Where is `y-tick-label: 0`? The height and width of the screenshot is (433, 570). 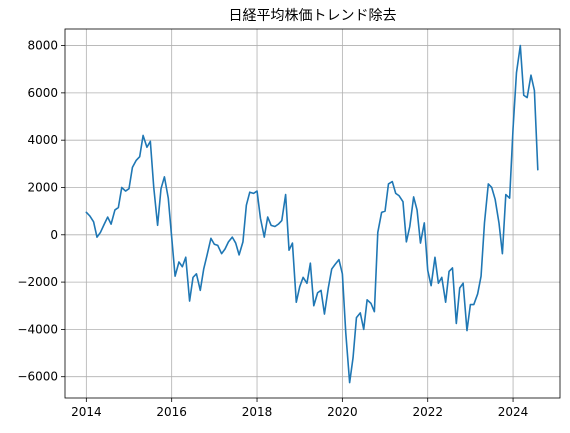
y-tick-label: 0 is located at coordinates (54, 235).